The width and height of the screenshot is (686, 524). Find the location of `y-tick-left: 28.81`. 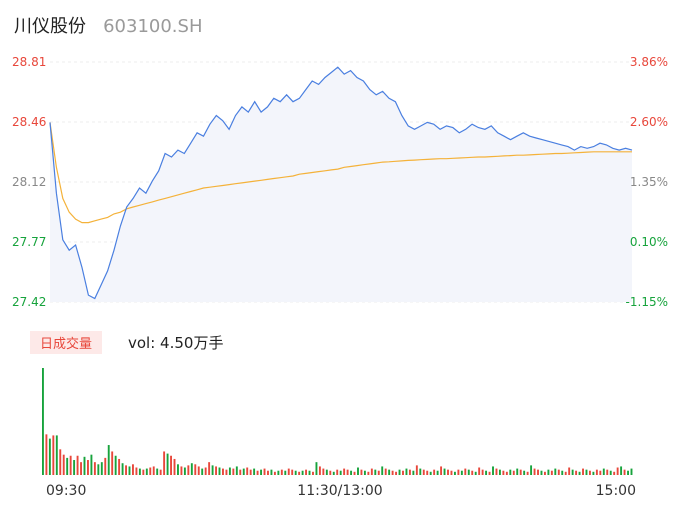

y-tick-left: 28.81 is located at coordinates (29, 62).